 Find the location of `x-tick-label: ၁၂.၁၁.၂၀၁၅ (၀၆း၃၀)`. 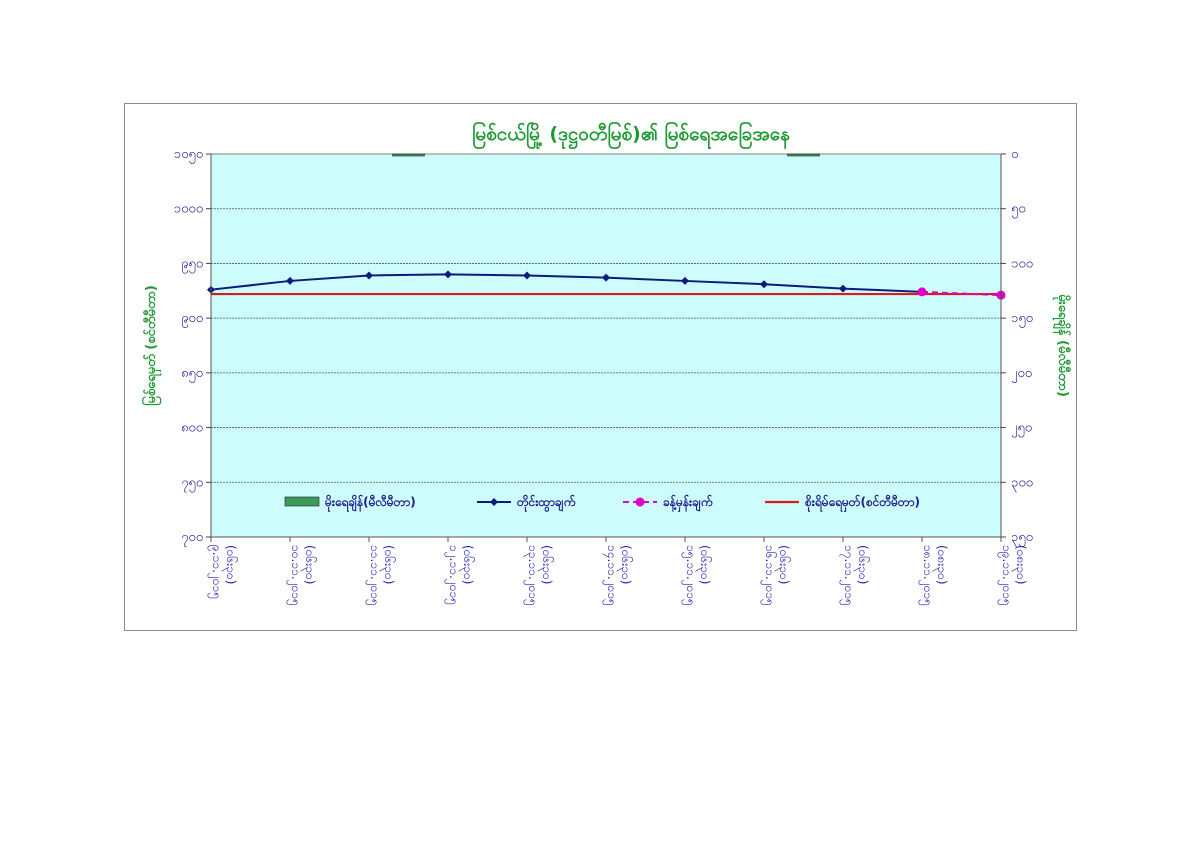

x-tick-label: ၁၂.၁၁.၂၀၁၅ (၀၆း၃၀) is located at coordinates (460, 575).